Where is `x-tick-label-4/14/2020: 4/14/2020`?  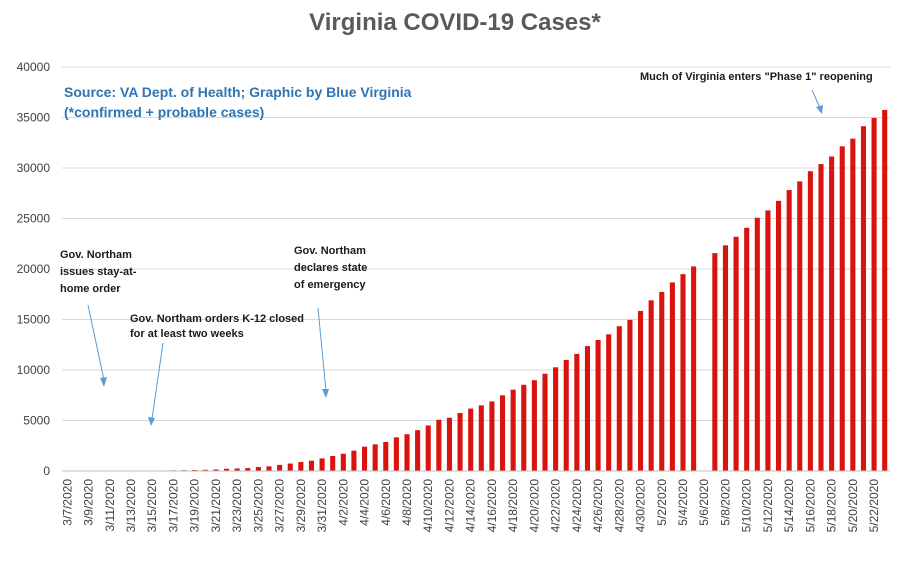 x-tick-label-4/14/2020: 4/14/2020 is located at coordinates (471, 506).